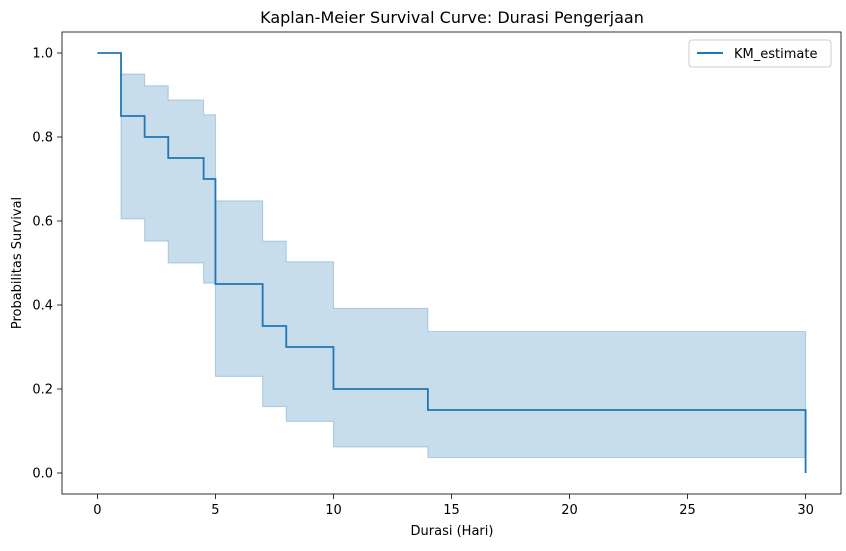 The width and height of the screenshot is (846, 551). Describe the element at coordinates (42, 474) in the screenshot. I see `y-tick-label: 0.0` at that location.